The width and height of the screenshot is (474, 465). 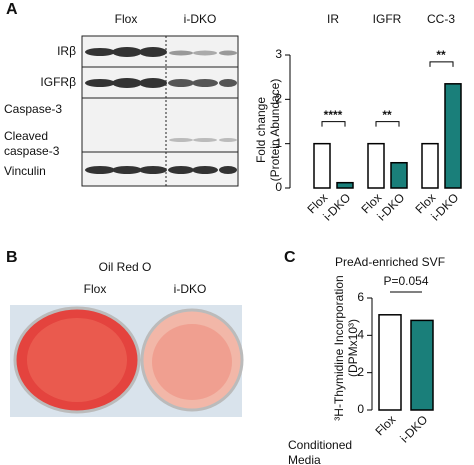 I want to click on y-tick-label: 3, so click(x=278, y=54).